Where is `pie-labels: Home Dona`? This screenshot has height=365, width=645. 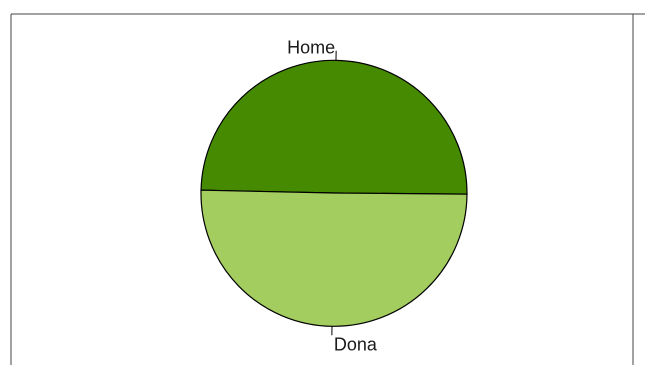 pie-labels: Home Dona is located at coordinates (332, 196).